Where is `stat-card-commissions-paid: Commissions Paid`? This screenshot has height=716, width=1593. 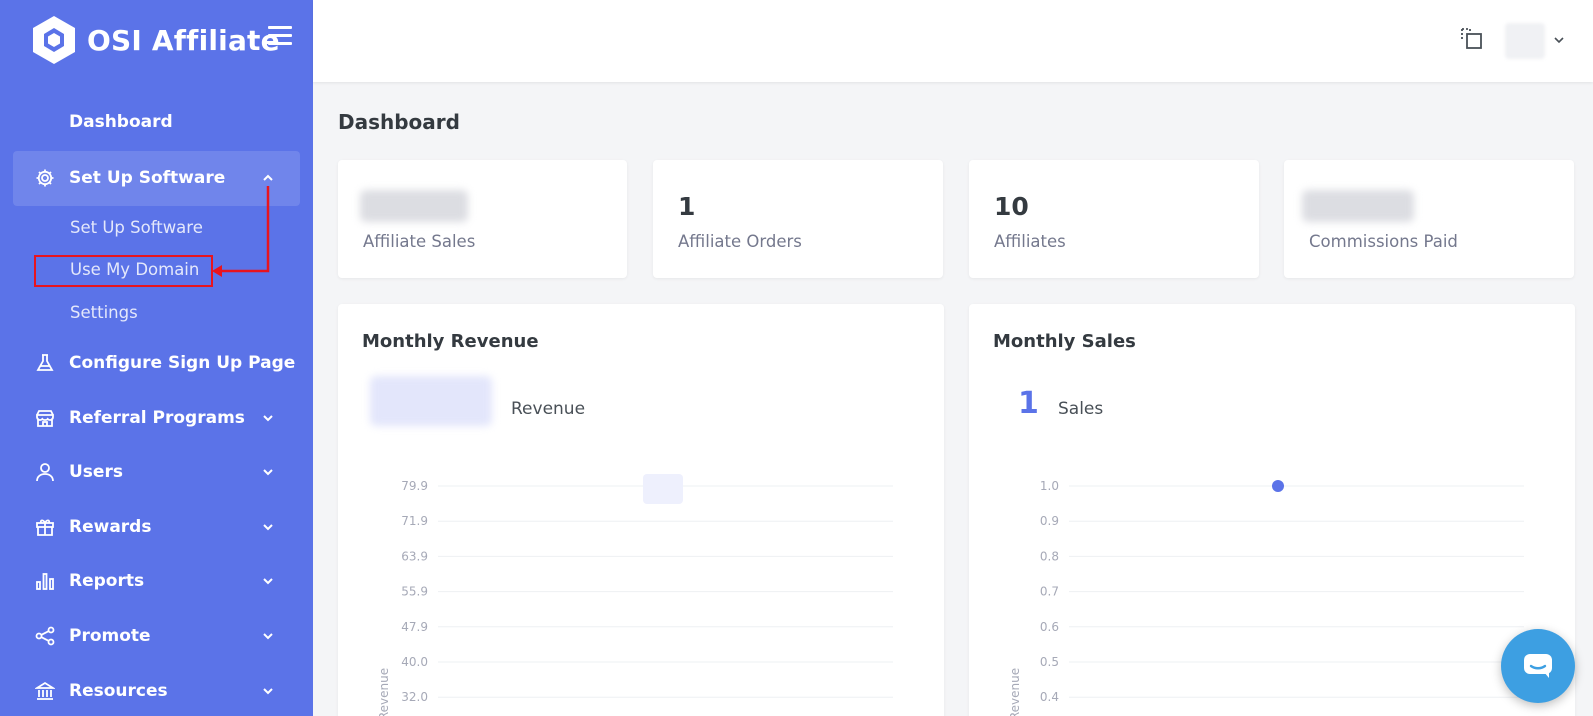
stat-card-commissions-paid: Commissions Paid is located at coordinates (1429, 219).